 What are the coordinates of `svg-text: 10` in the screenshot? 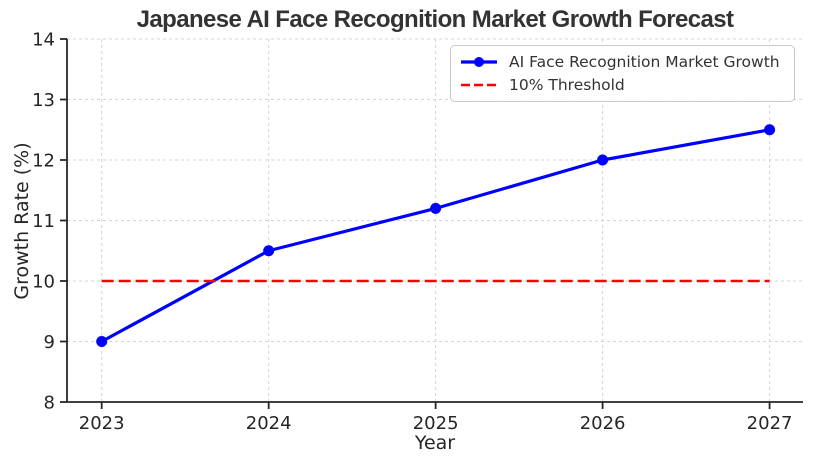 It's located at (43, 282).